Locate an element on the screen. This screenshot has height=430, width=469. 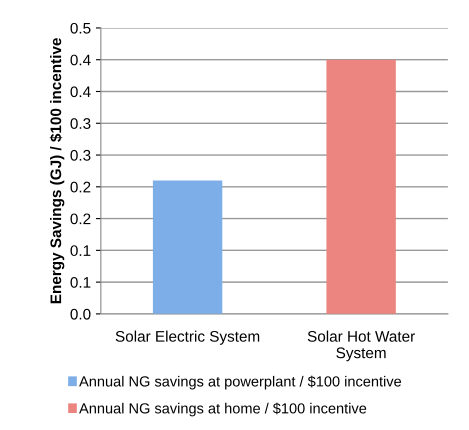
legend-label: Annual NG savings at home / $100 incentive is located at coordinates (222, 409).